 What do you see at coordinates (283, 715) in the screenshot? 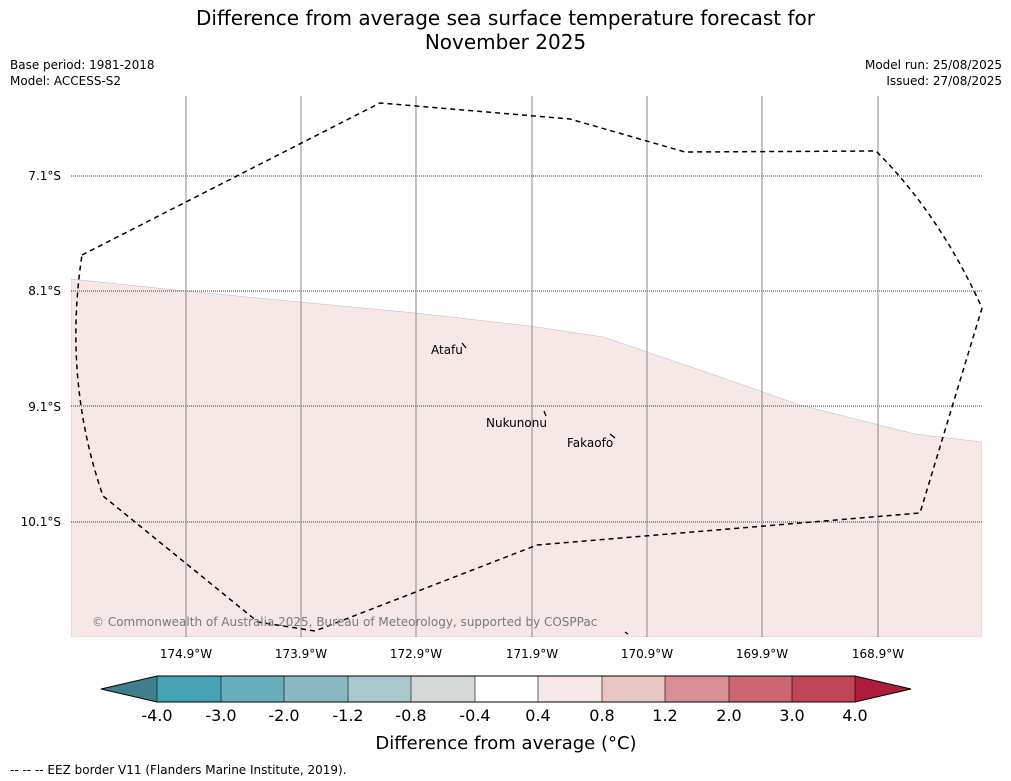
I see `colorbar-tick-label: -2.0` at bounding box center [283, 715].